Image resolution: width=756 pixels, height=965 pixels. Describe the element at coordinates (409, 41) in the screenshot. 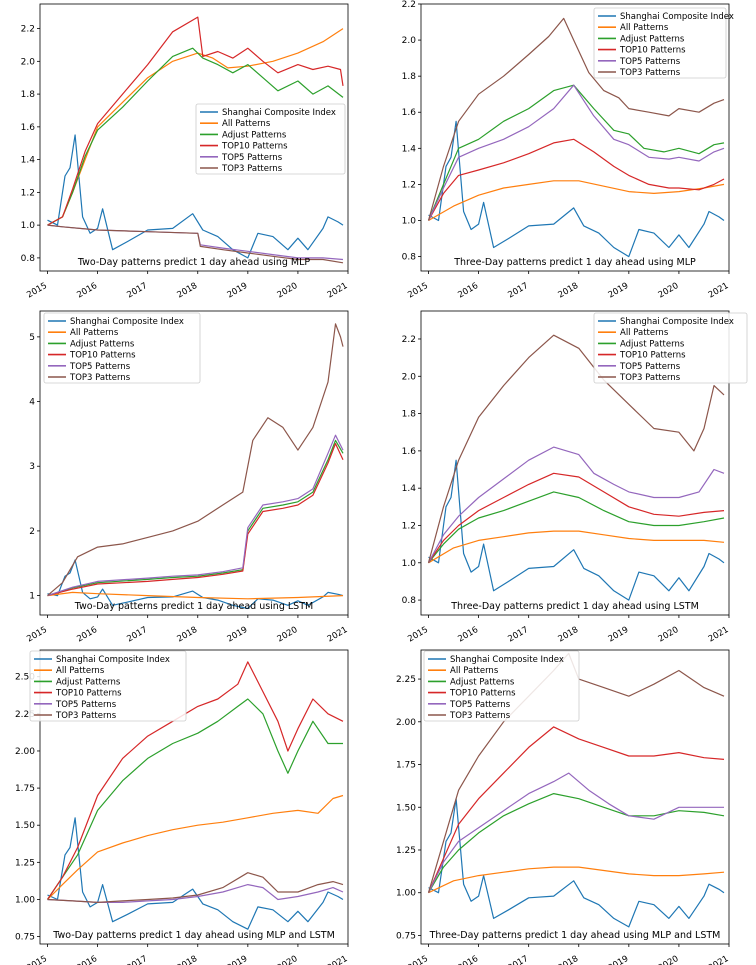

I see `y-tick-label: 2.0` at that location.